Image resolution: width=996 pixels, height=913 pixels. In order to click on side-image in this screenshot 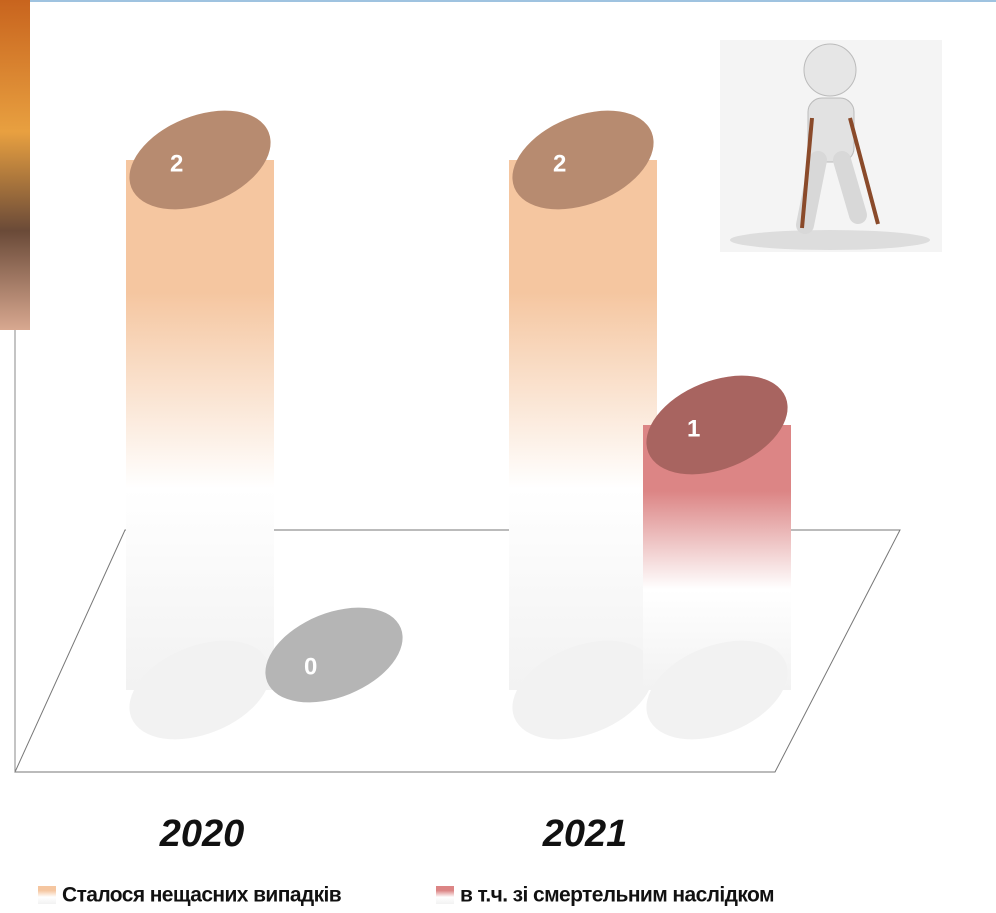, I will do `click(15, 165)`.